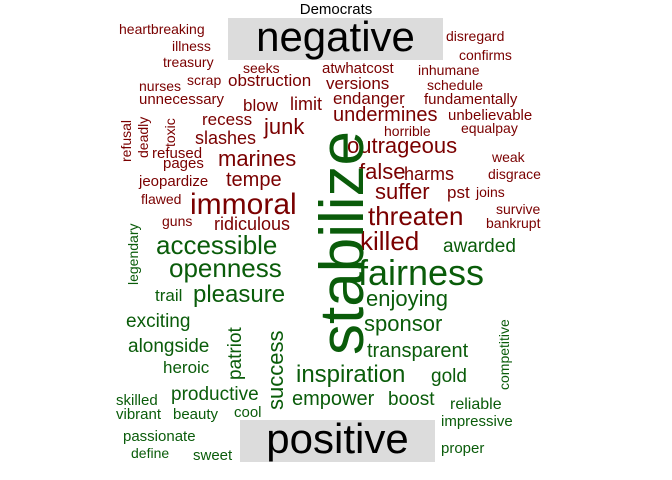  I want to click on word-trail: trail, so click(169, 295).